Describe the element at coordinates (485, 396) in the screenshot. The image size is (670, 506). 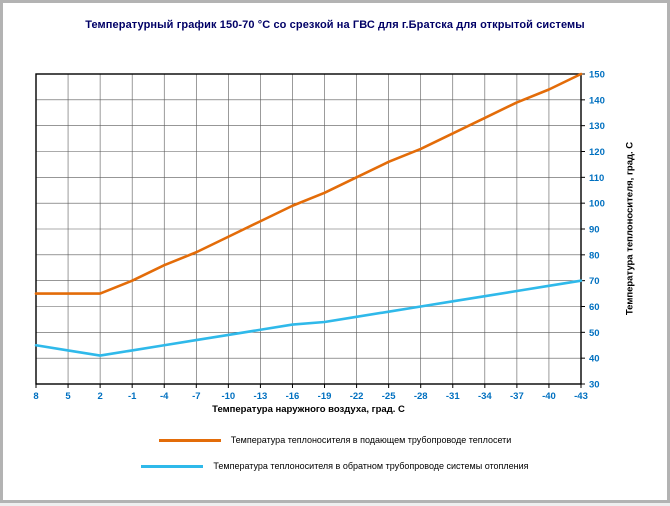
I see `svg-text: -34` at that location.